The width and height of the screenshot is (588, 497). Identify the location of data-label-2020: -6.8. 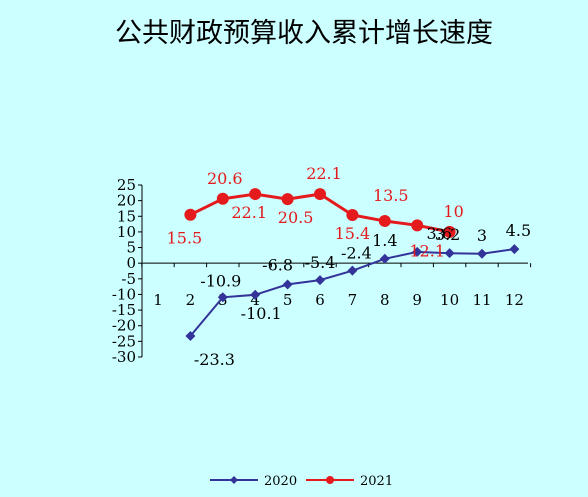
(277, 264).